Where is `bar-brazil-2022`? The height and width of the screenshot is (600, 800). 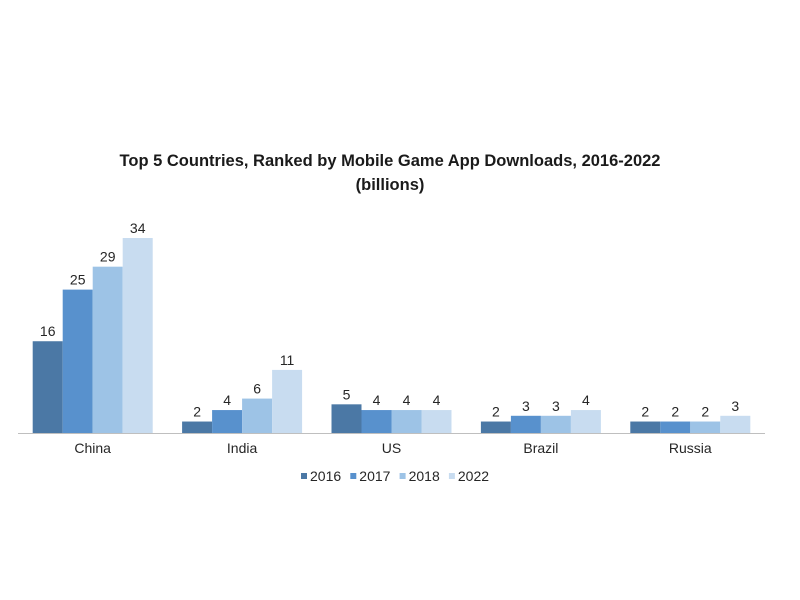
bar-brazil-2022 is located at coordinates (585, 421).